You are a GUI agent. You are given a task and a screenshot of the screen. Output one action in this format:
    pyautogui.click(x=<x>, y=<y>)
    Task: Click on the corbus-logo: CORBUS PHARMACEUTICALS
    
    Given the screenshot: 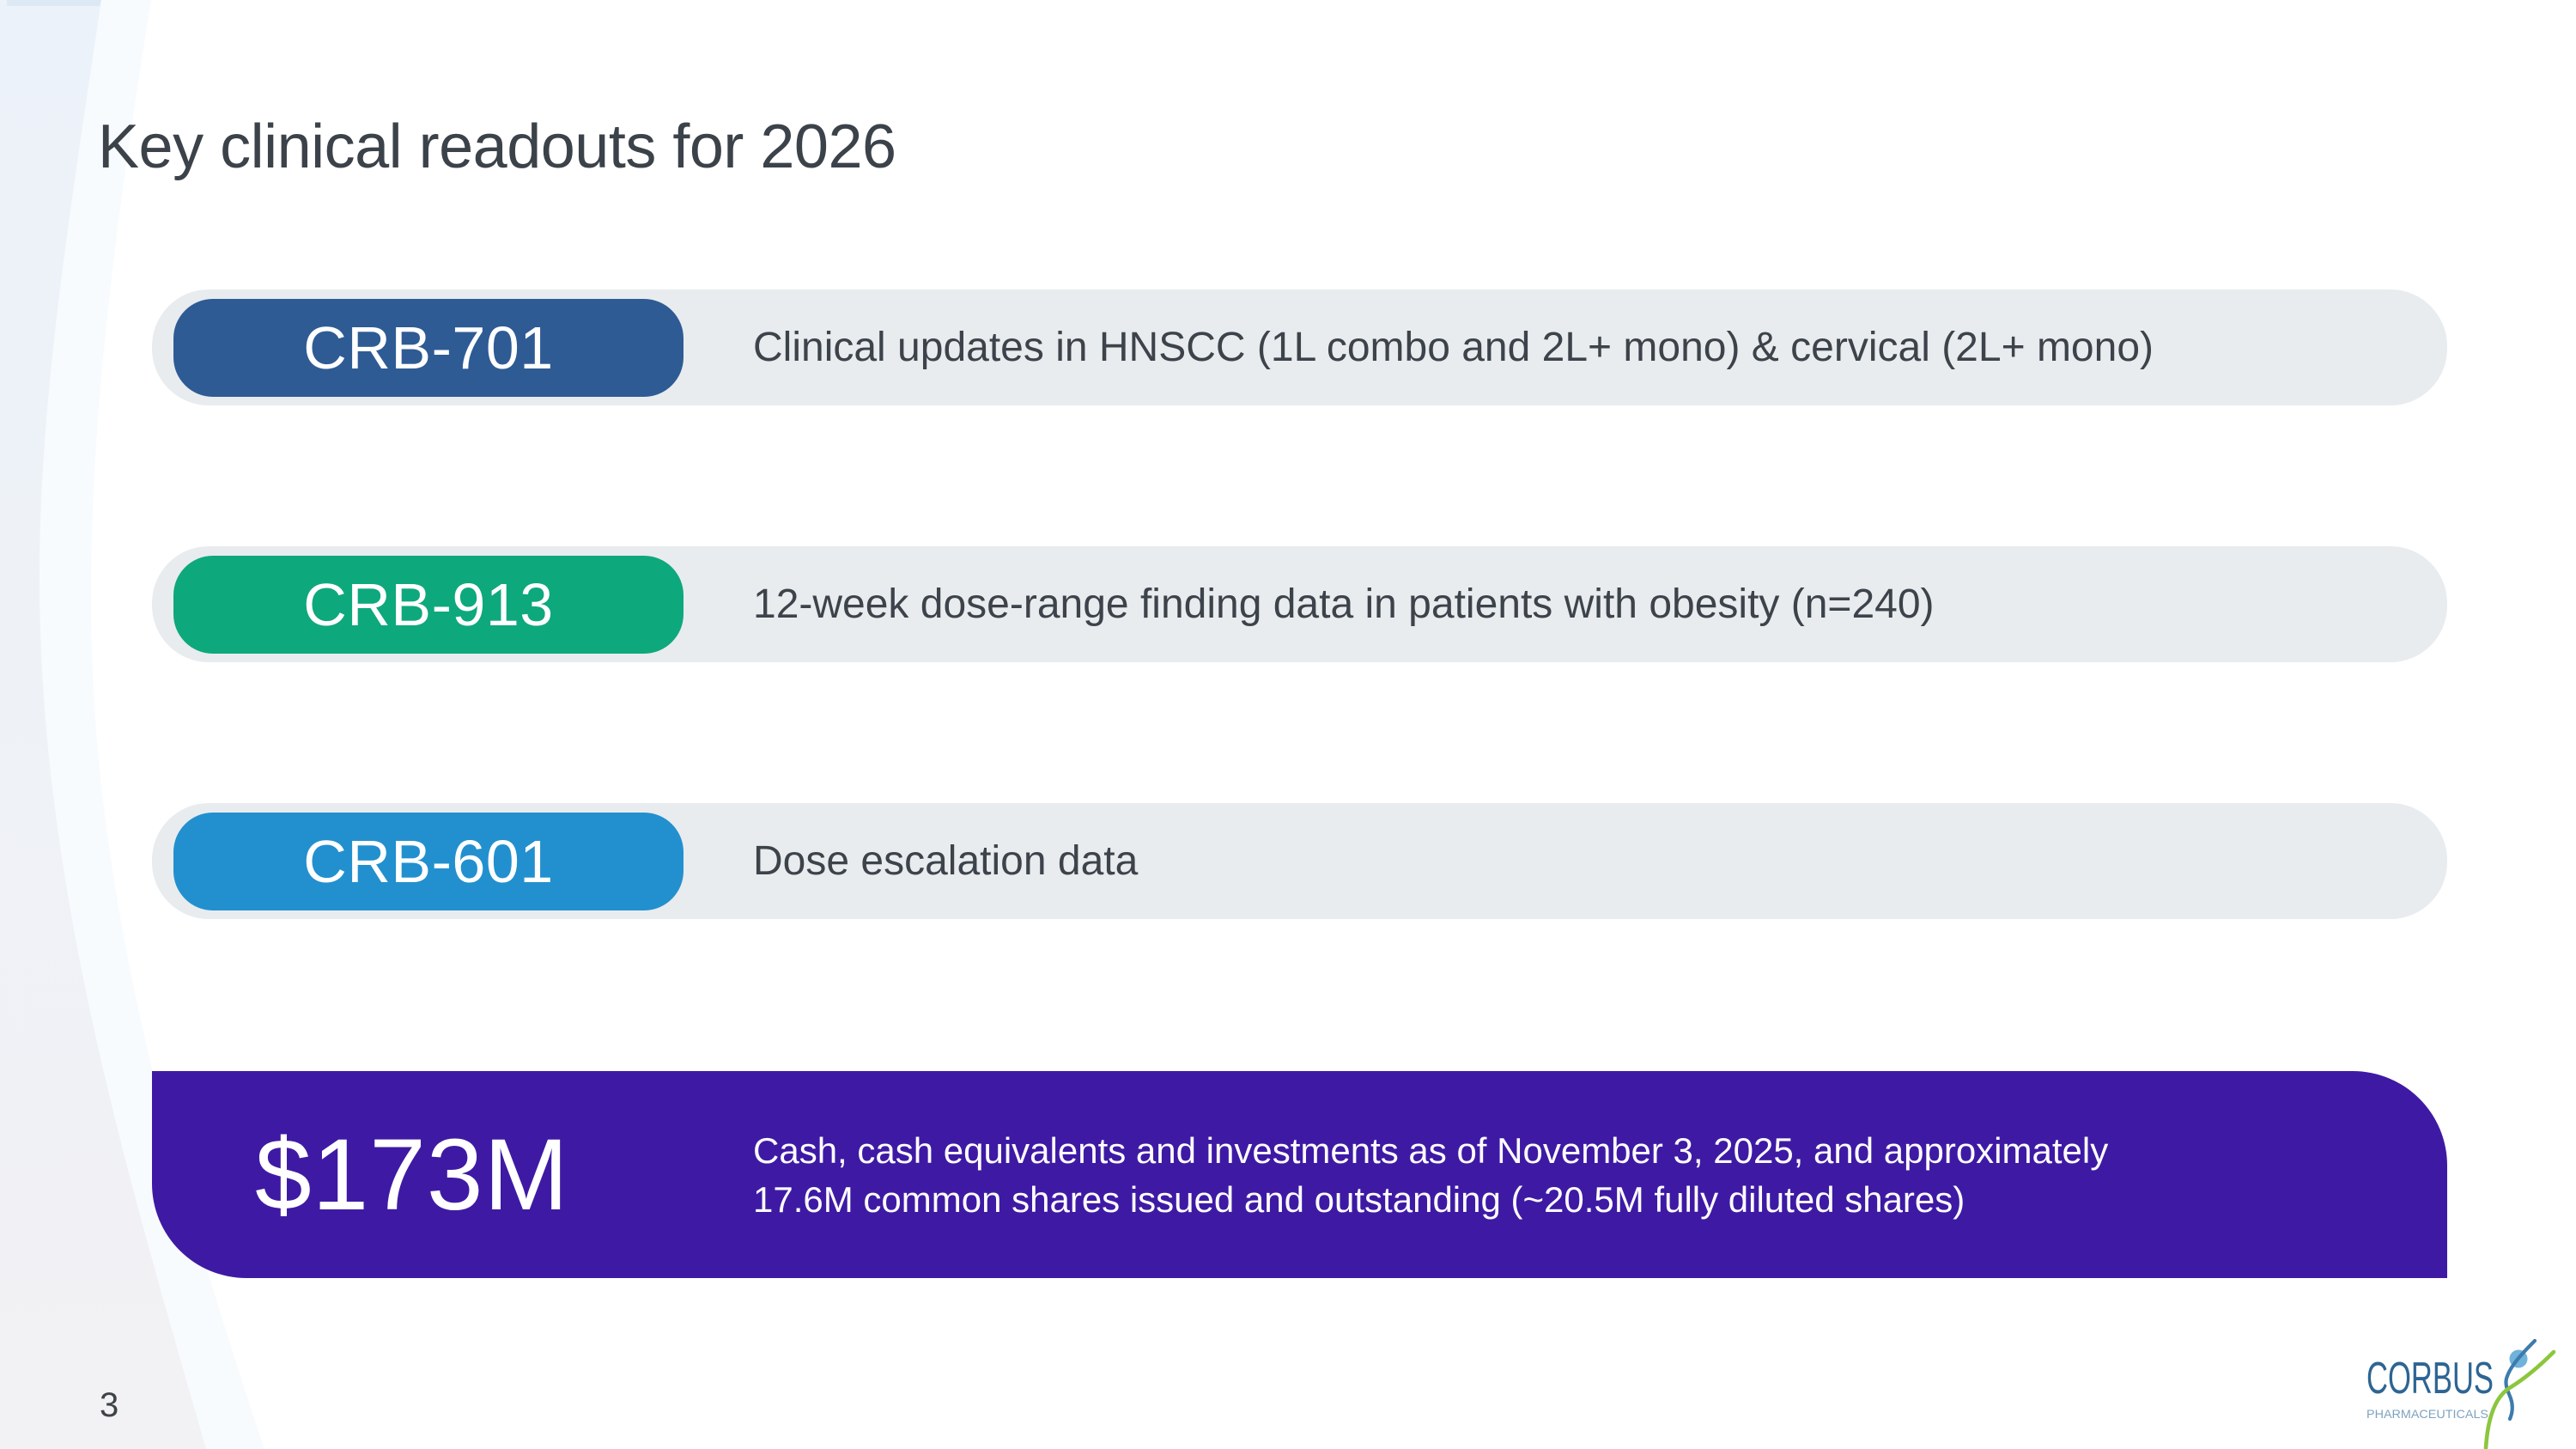 What is the action you would take?
    pyautogui.click(x=2461, y=1393)
    